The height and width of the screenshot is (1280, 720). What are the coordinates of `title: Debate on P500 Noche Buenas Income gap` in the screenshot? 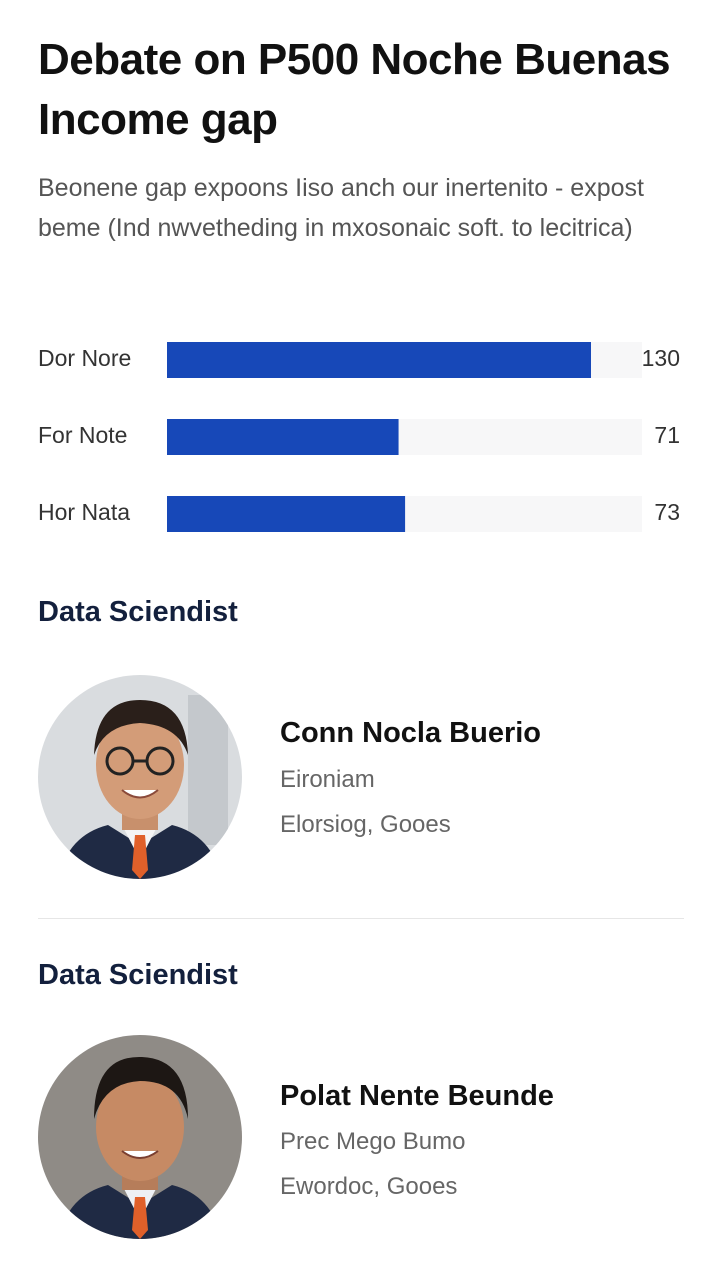 It's located at (354, 89).